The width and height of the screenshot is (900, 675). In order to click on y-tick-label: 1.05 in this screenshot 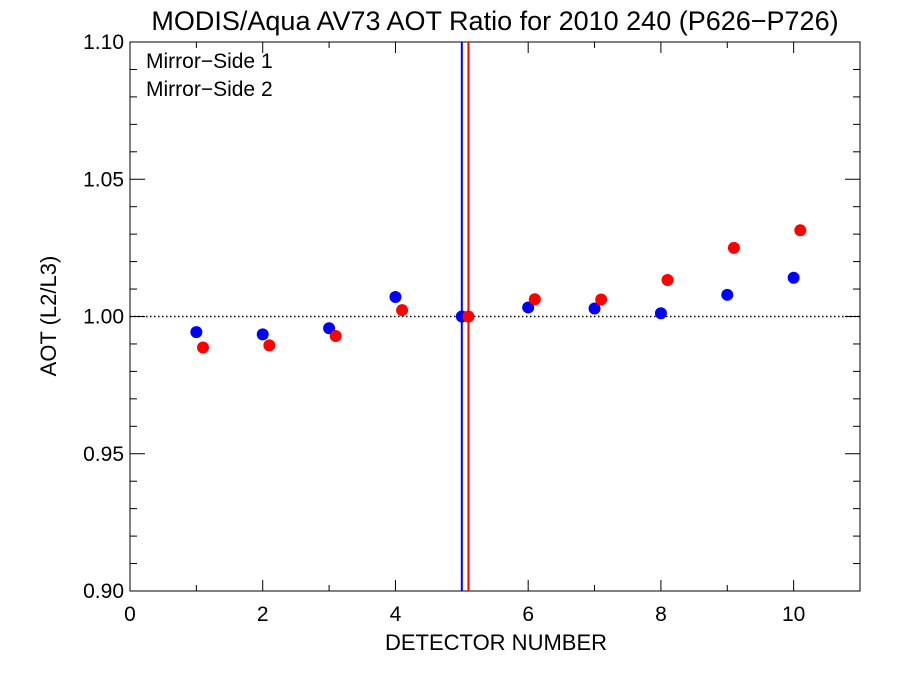, I will do `click(103, 179)`.